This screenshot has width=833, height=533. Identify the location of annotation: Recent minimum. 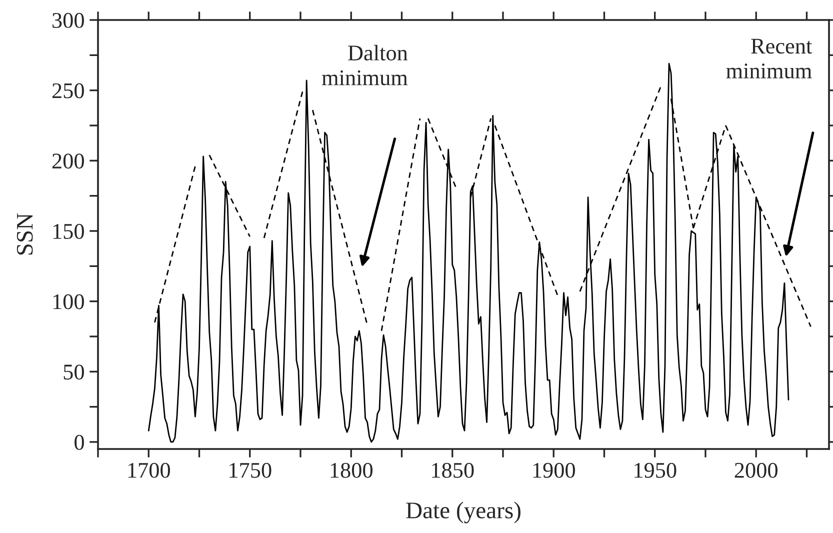
(769, 58).